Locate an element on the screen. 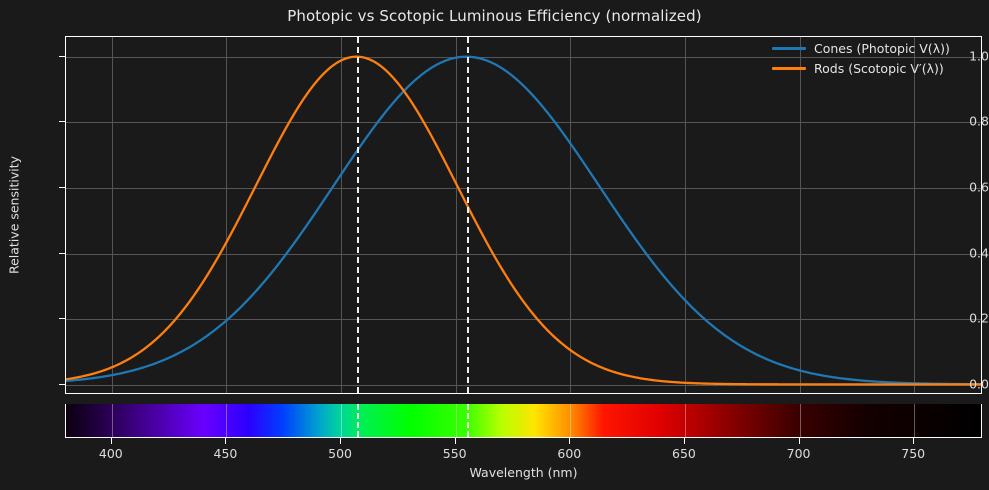 This screenshot has height=490, width=989. y-tick-label: 0.6 is located at coordinates (979, 187).